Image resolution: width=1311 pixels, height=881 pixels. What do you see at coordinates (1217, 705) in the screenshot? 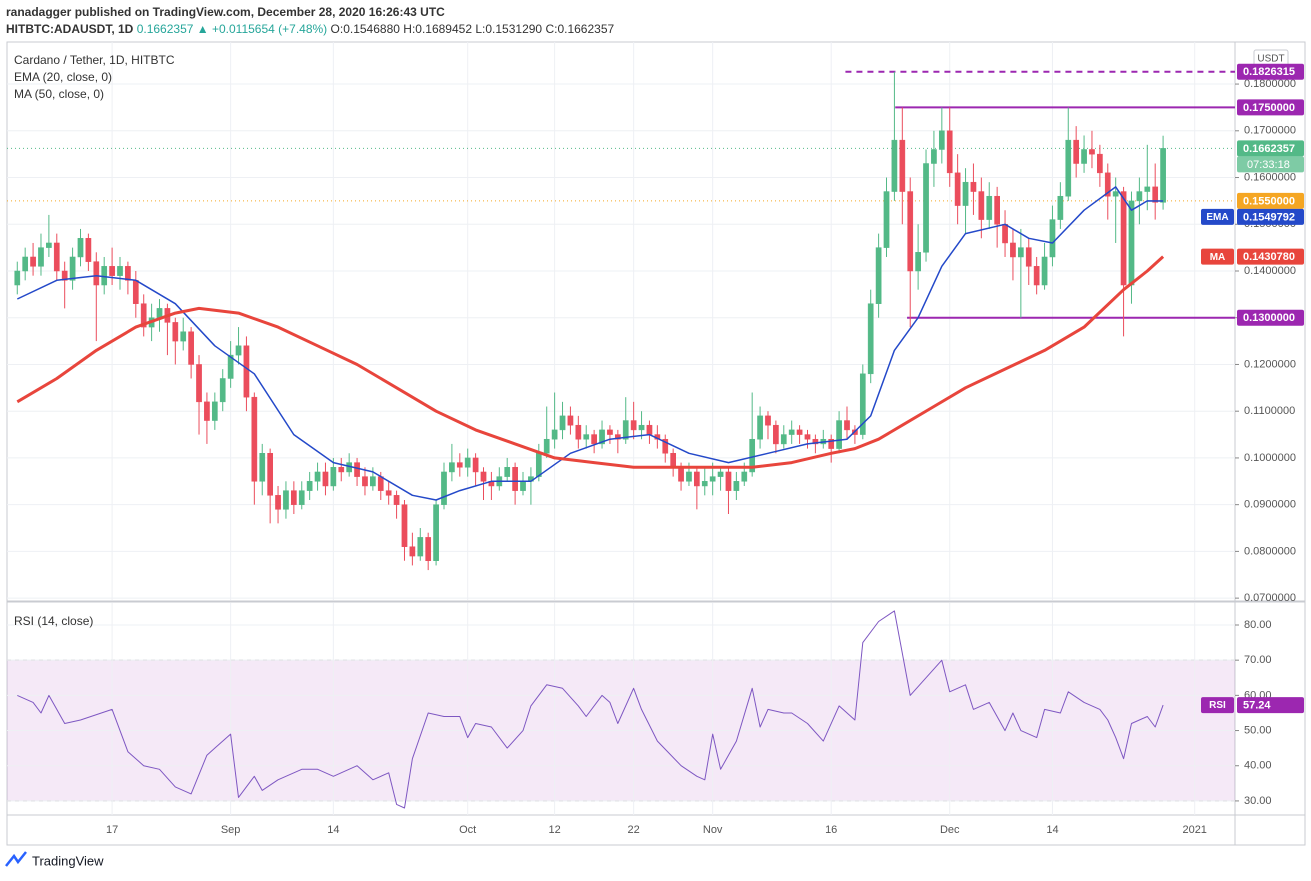
I see `tag-name: RSI` at bounding box center [1217, 705].